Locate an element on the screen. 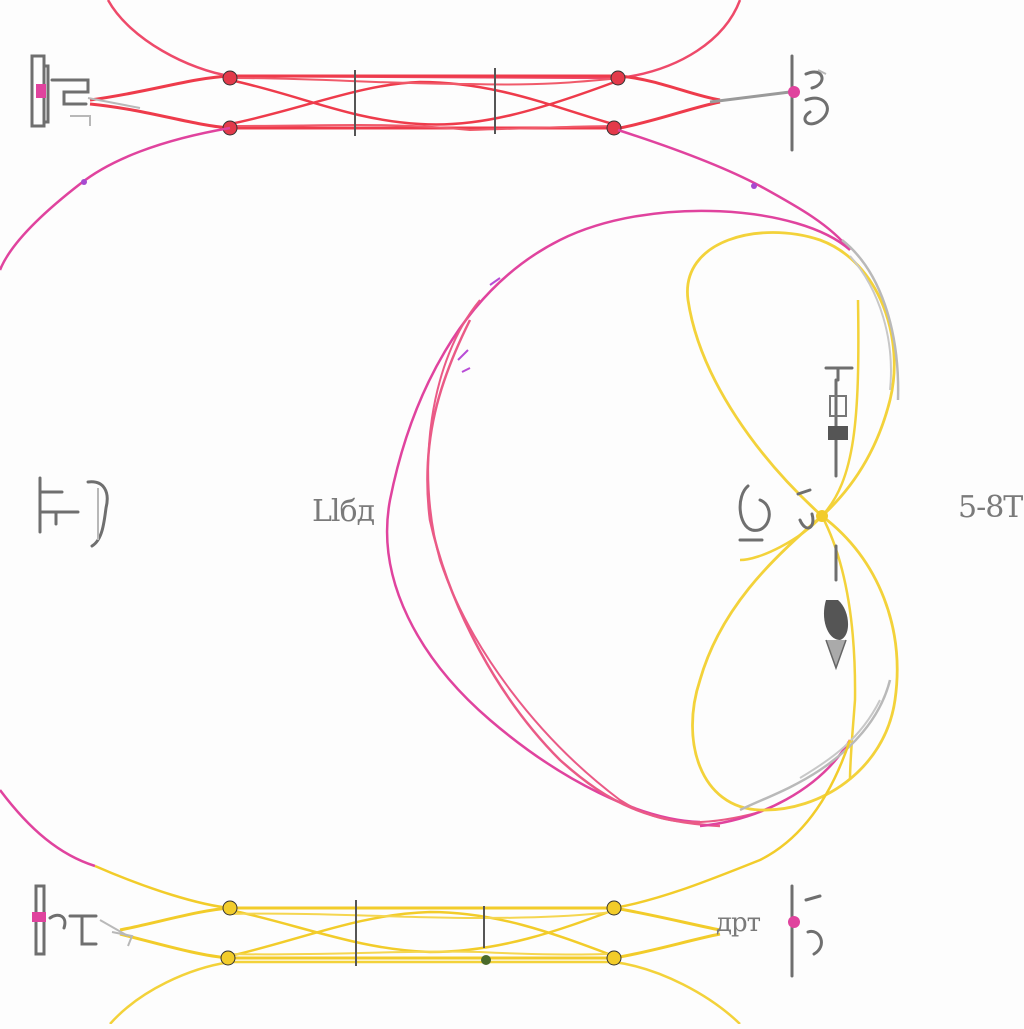 This screenshot has width=1024, height=1029. yellow-crossing is located at coordinates (822, 516).